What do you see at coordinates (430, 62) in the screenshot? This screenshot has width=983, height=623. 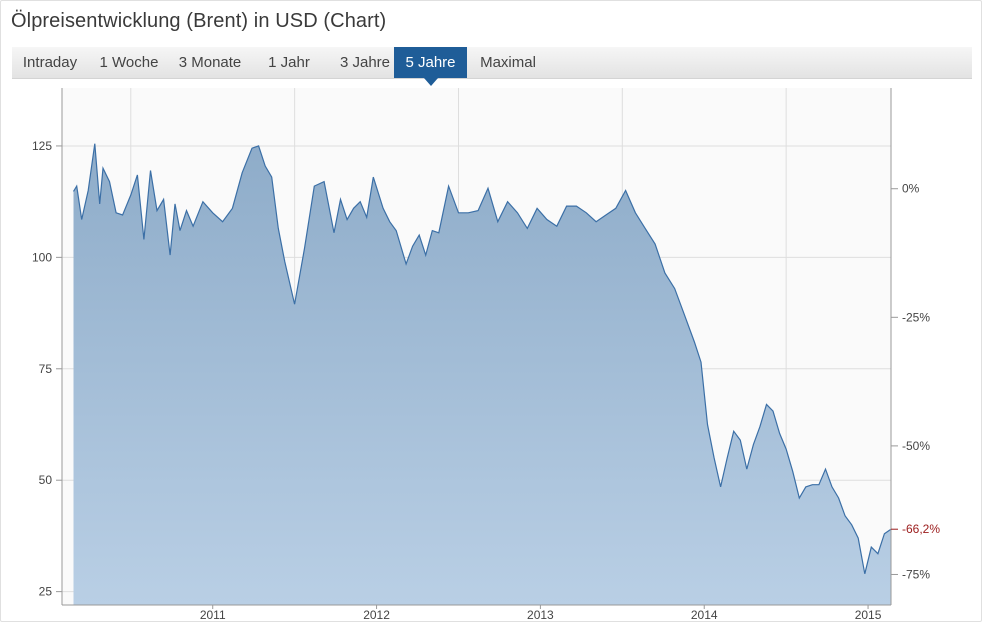 I see `tab-5-jahre-label: 5 Jahre` at bounding box center [430, 62].